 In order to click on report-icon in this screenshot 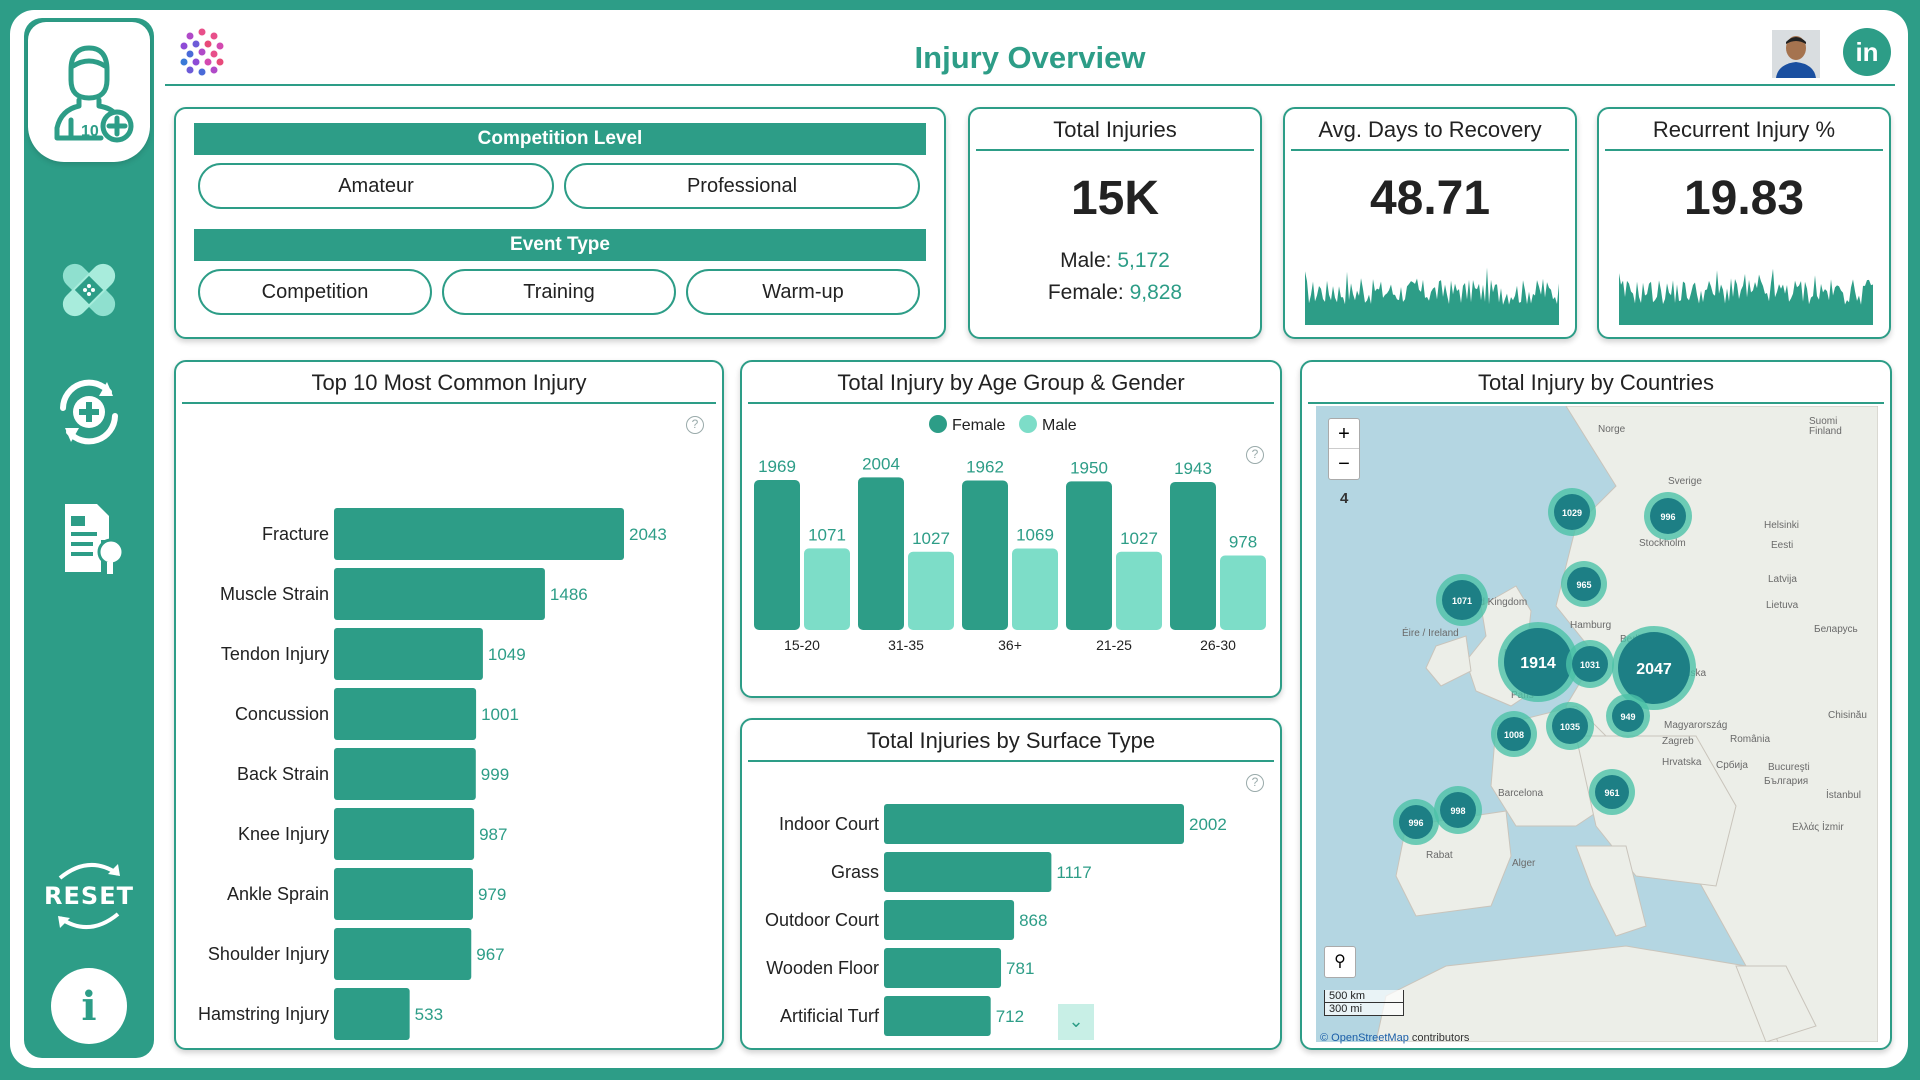, I will do `click(89, 538)`.